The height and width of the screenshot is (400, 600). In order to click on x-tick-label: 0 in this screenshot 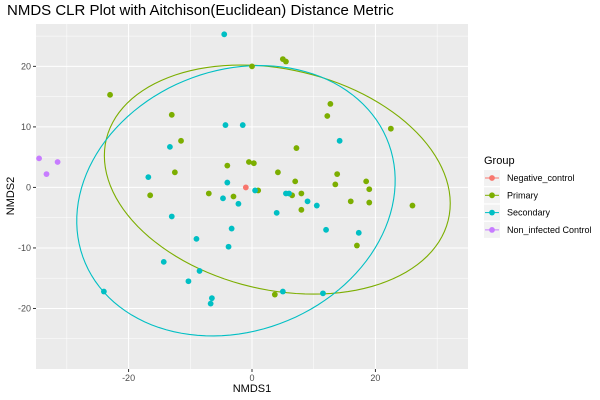, I will do `click(251, 378)`.